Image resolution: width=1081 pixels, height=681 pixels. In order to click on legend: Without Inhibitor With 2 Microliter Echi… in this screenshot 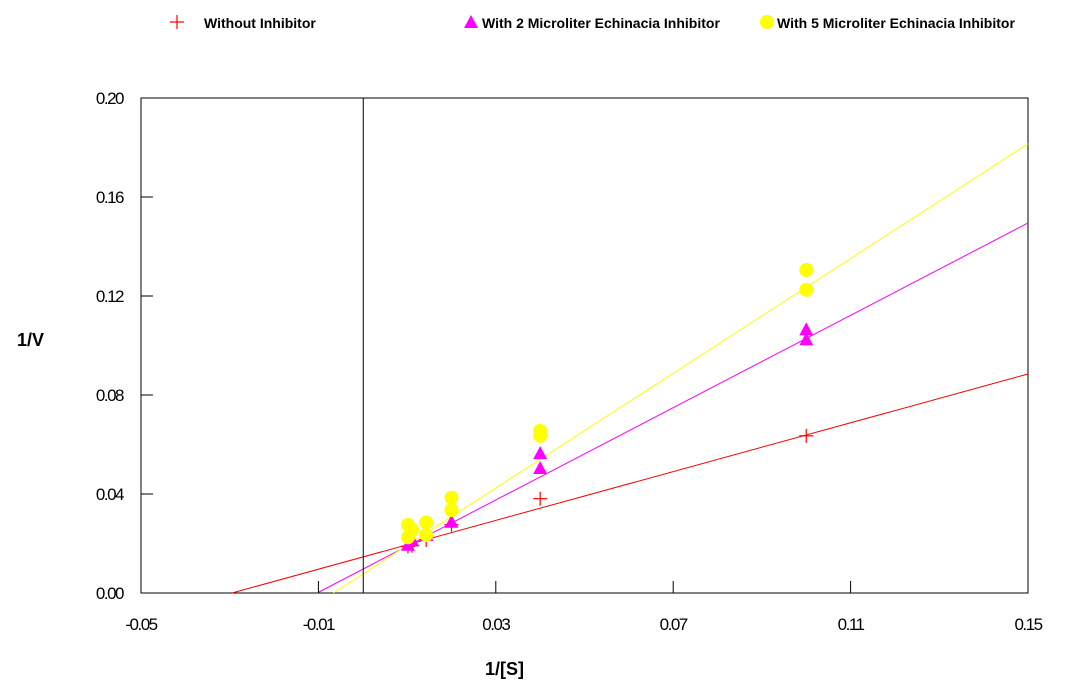, I will do `click(592, 23)`.